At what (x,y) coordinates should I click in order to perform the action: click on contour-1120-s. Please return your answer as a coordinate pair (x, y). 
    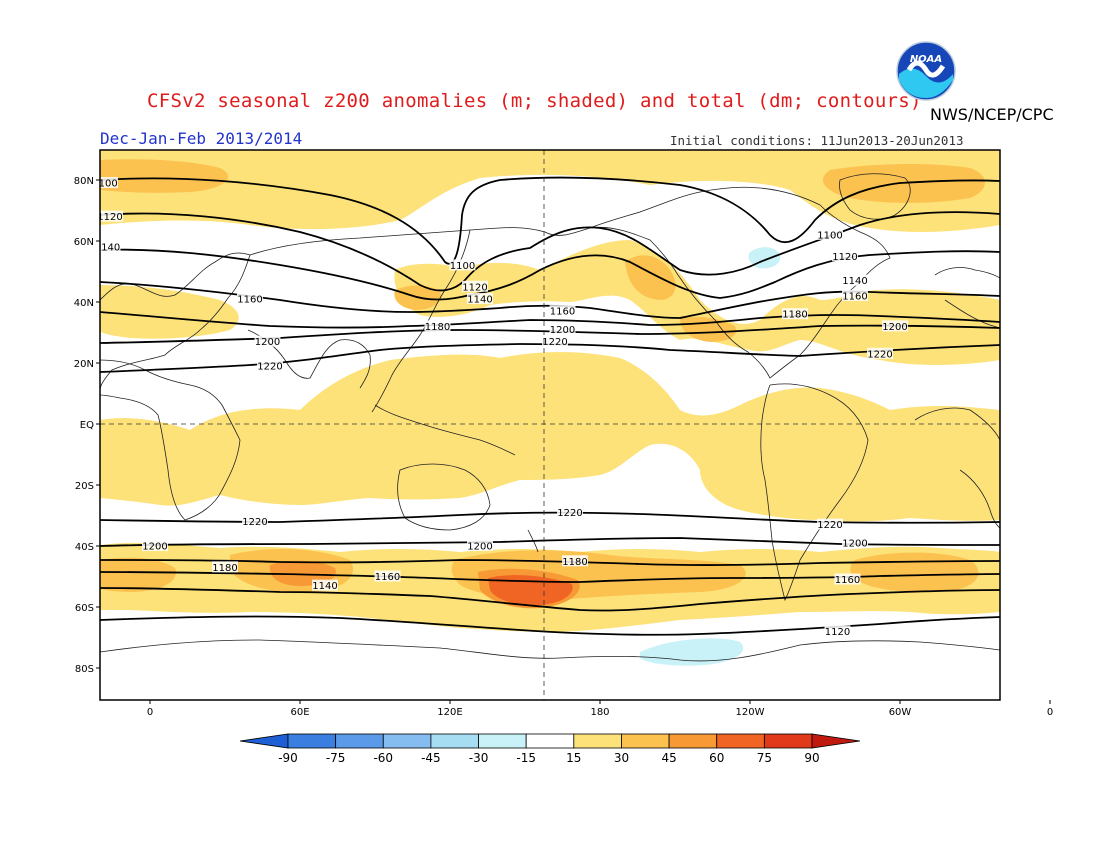
    Looking at the image, I should click on (550, 625).